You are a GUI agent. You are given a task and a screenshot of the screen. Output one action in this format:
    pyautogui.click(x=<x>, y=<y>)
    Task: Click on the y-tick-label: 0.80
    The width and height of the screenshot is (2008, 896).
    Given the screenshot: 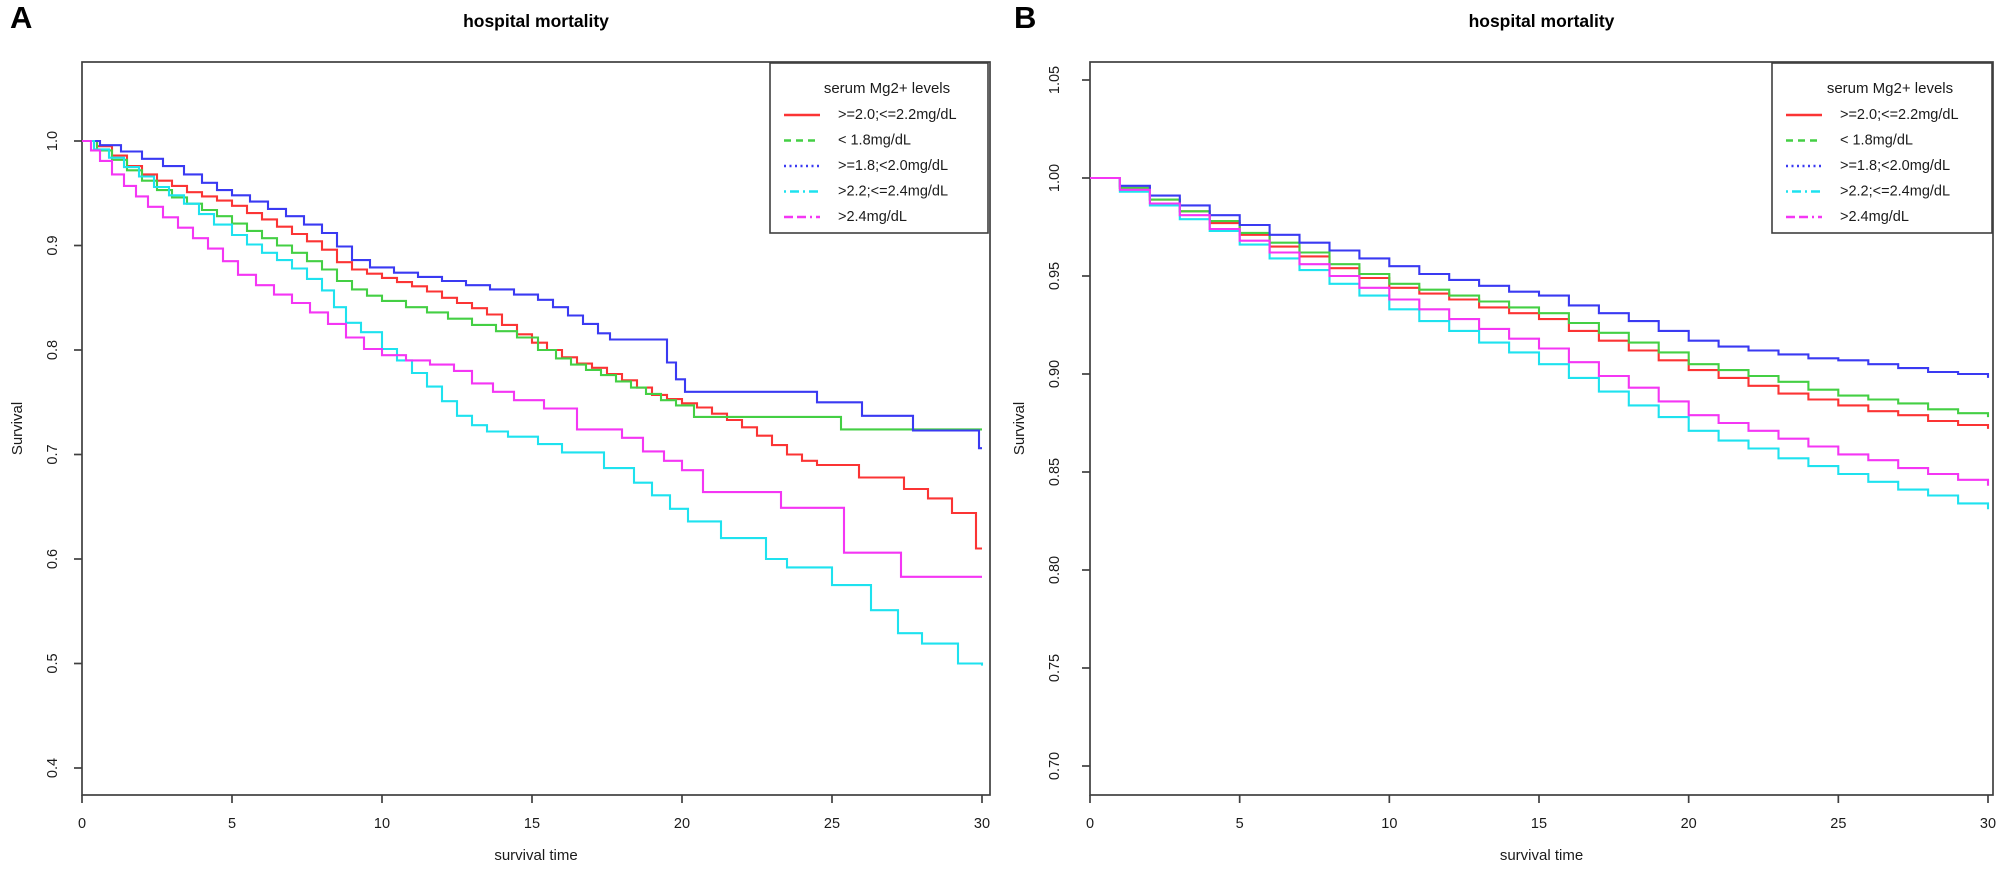 What is the action you would take?
    pyautogui.click(x=1055, y=570)
    